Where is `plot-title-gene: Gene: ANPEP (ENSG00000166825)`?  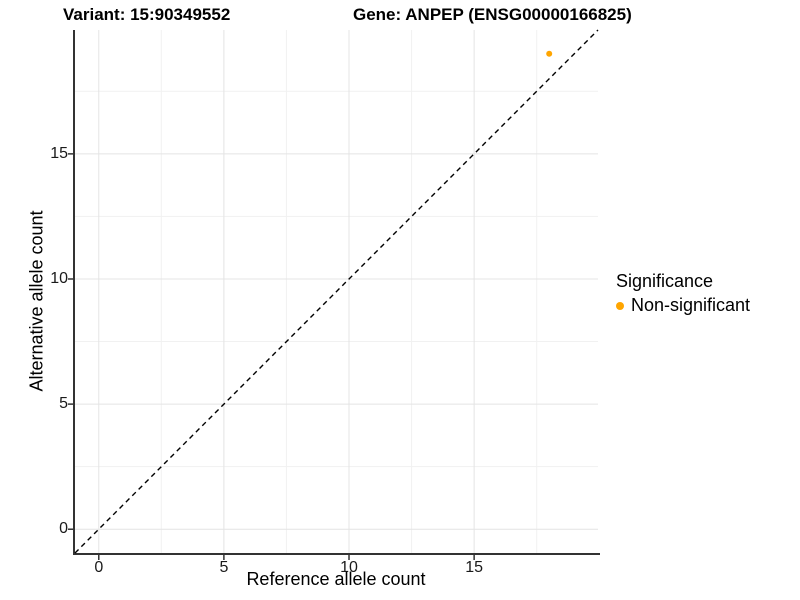
plot-title-gene: Gene: ANPEP (ENSG00000166825) is located at coordinates (492, 14).